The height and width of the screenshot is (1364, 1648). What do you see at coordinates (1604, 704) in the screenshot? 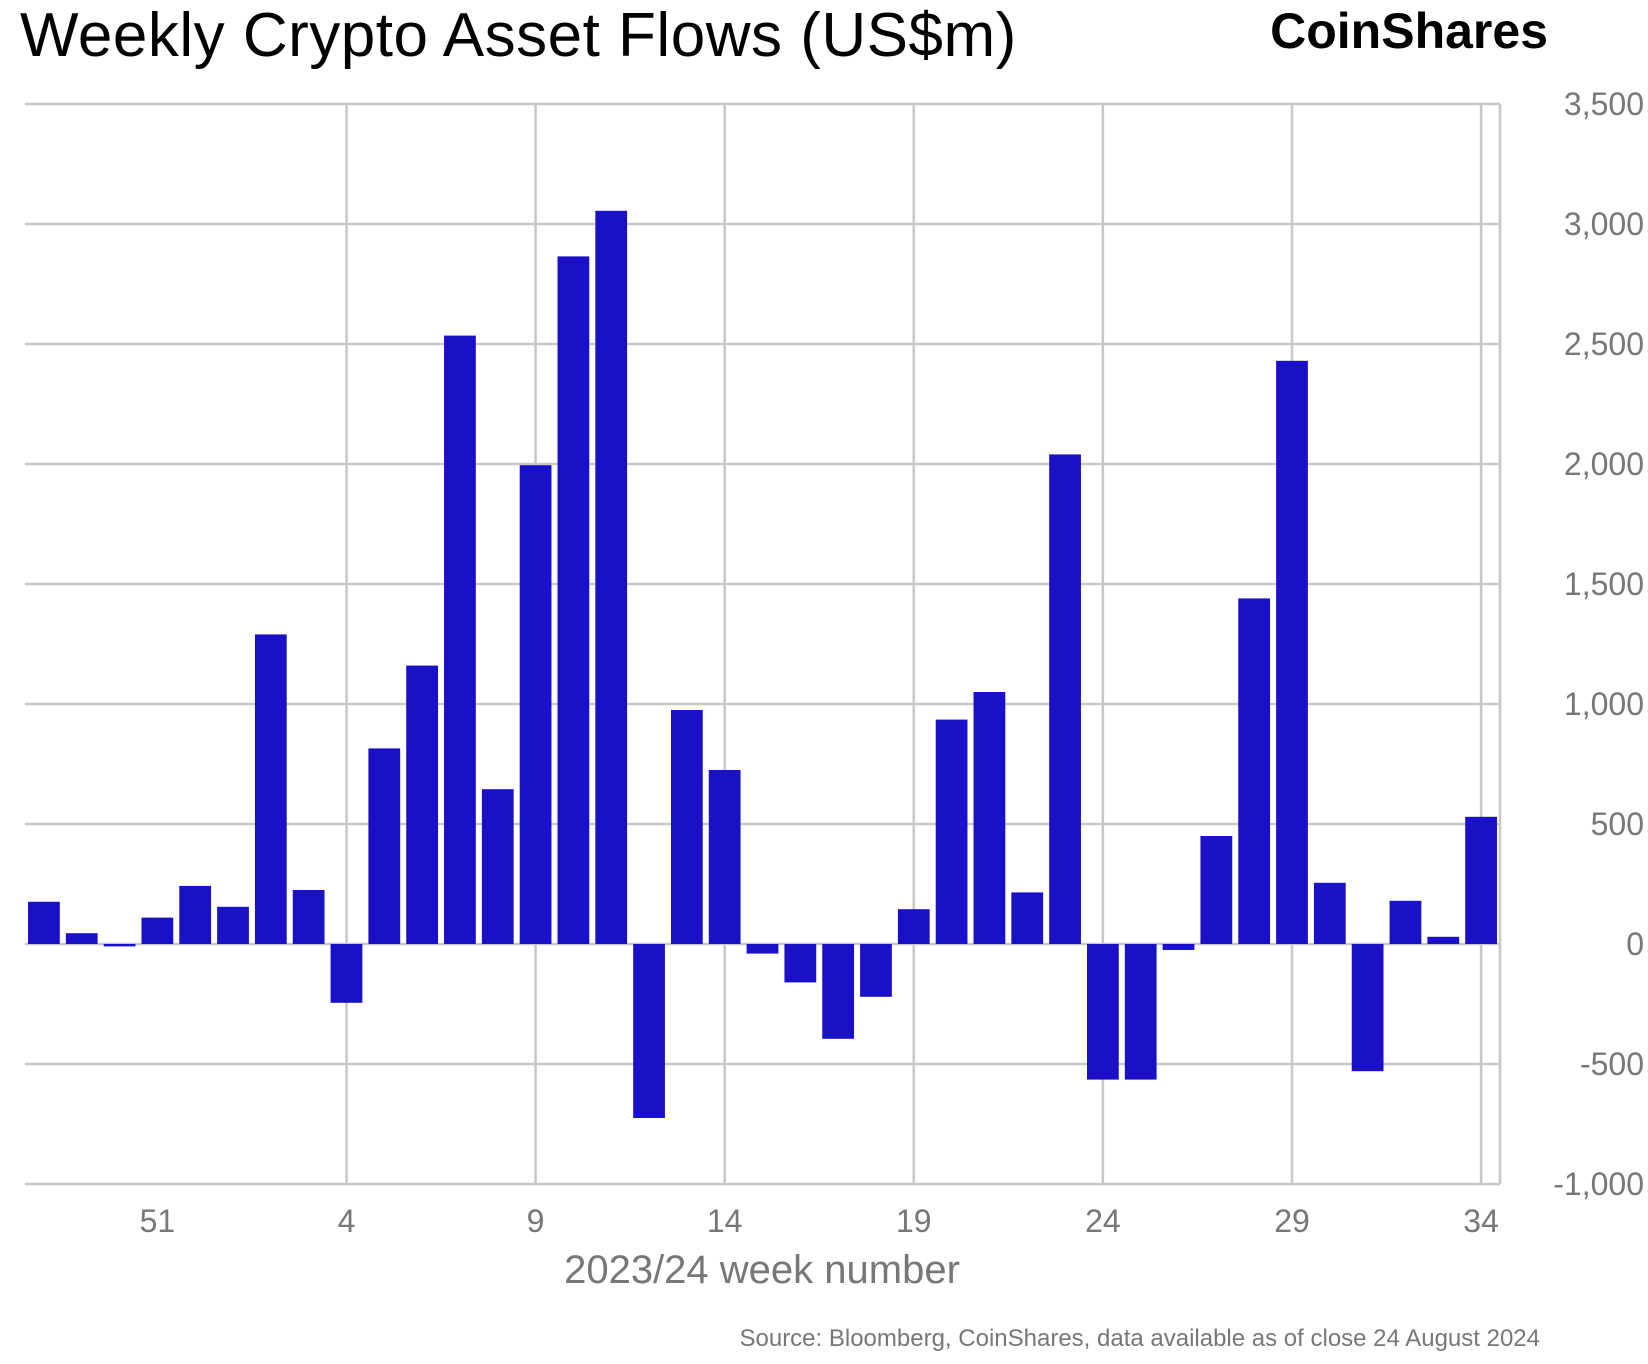
I see `y-tick-label: 1,000` at bounding box center [1604, 704].